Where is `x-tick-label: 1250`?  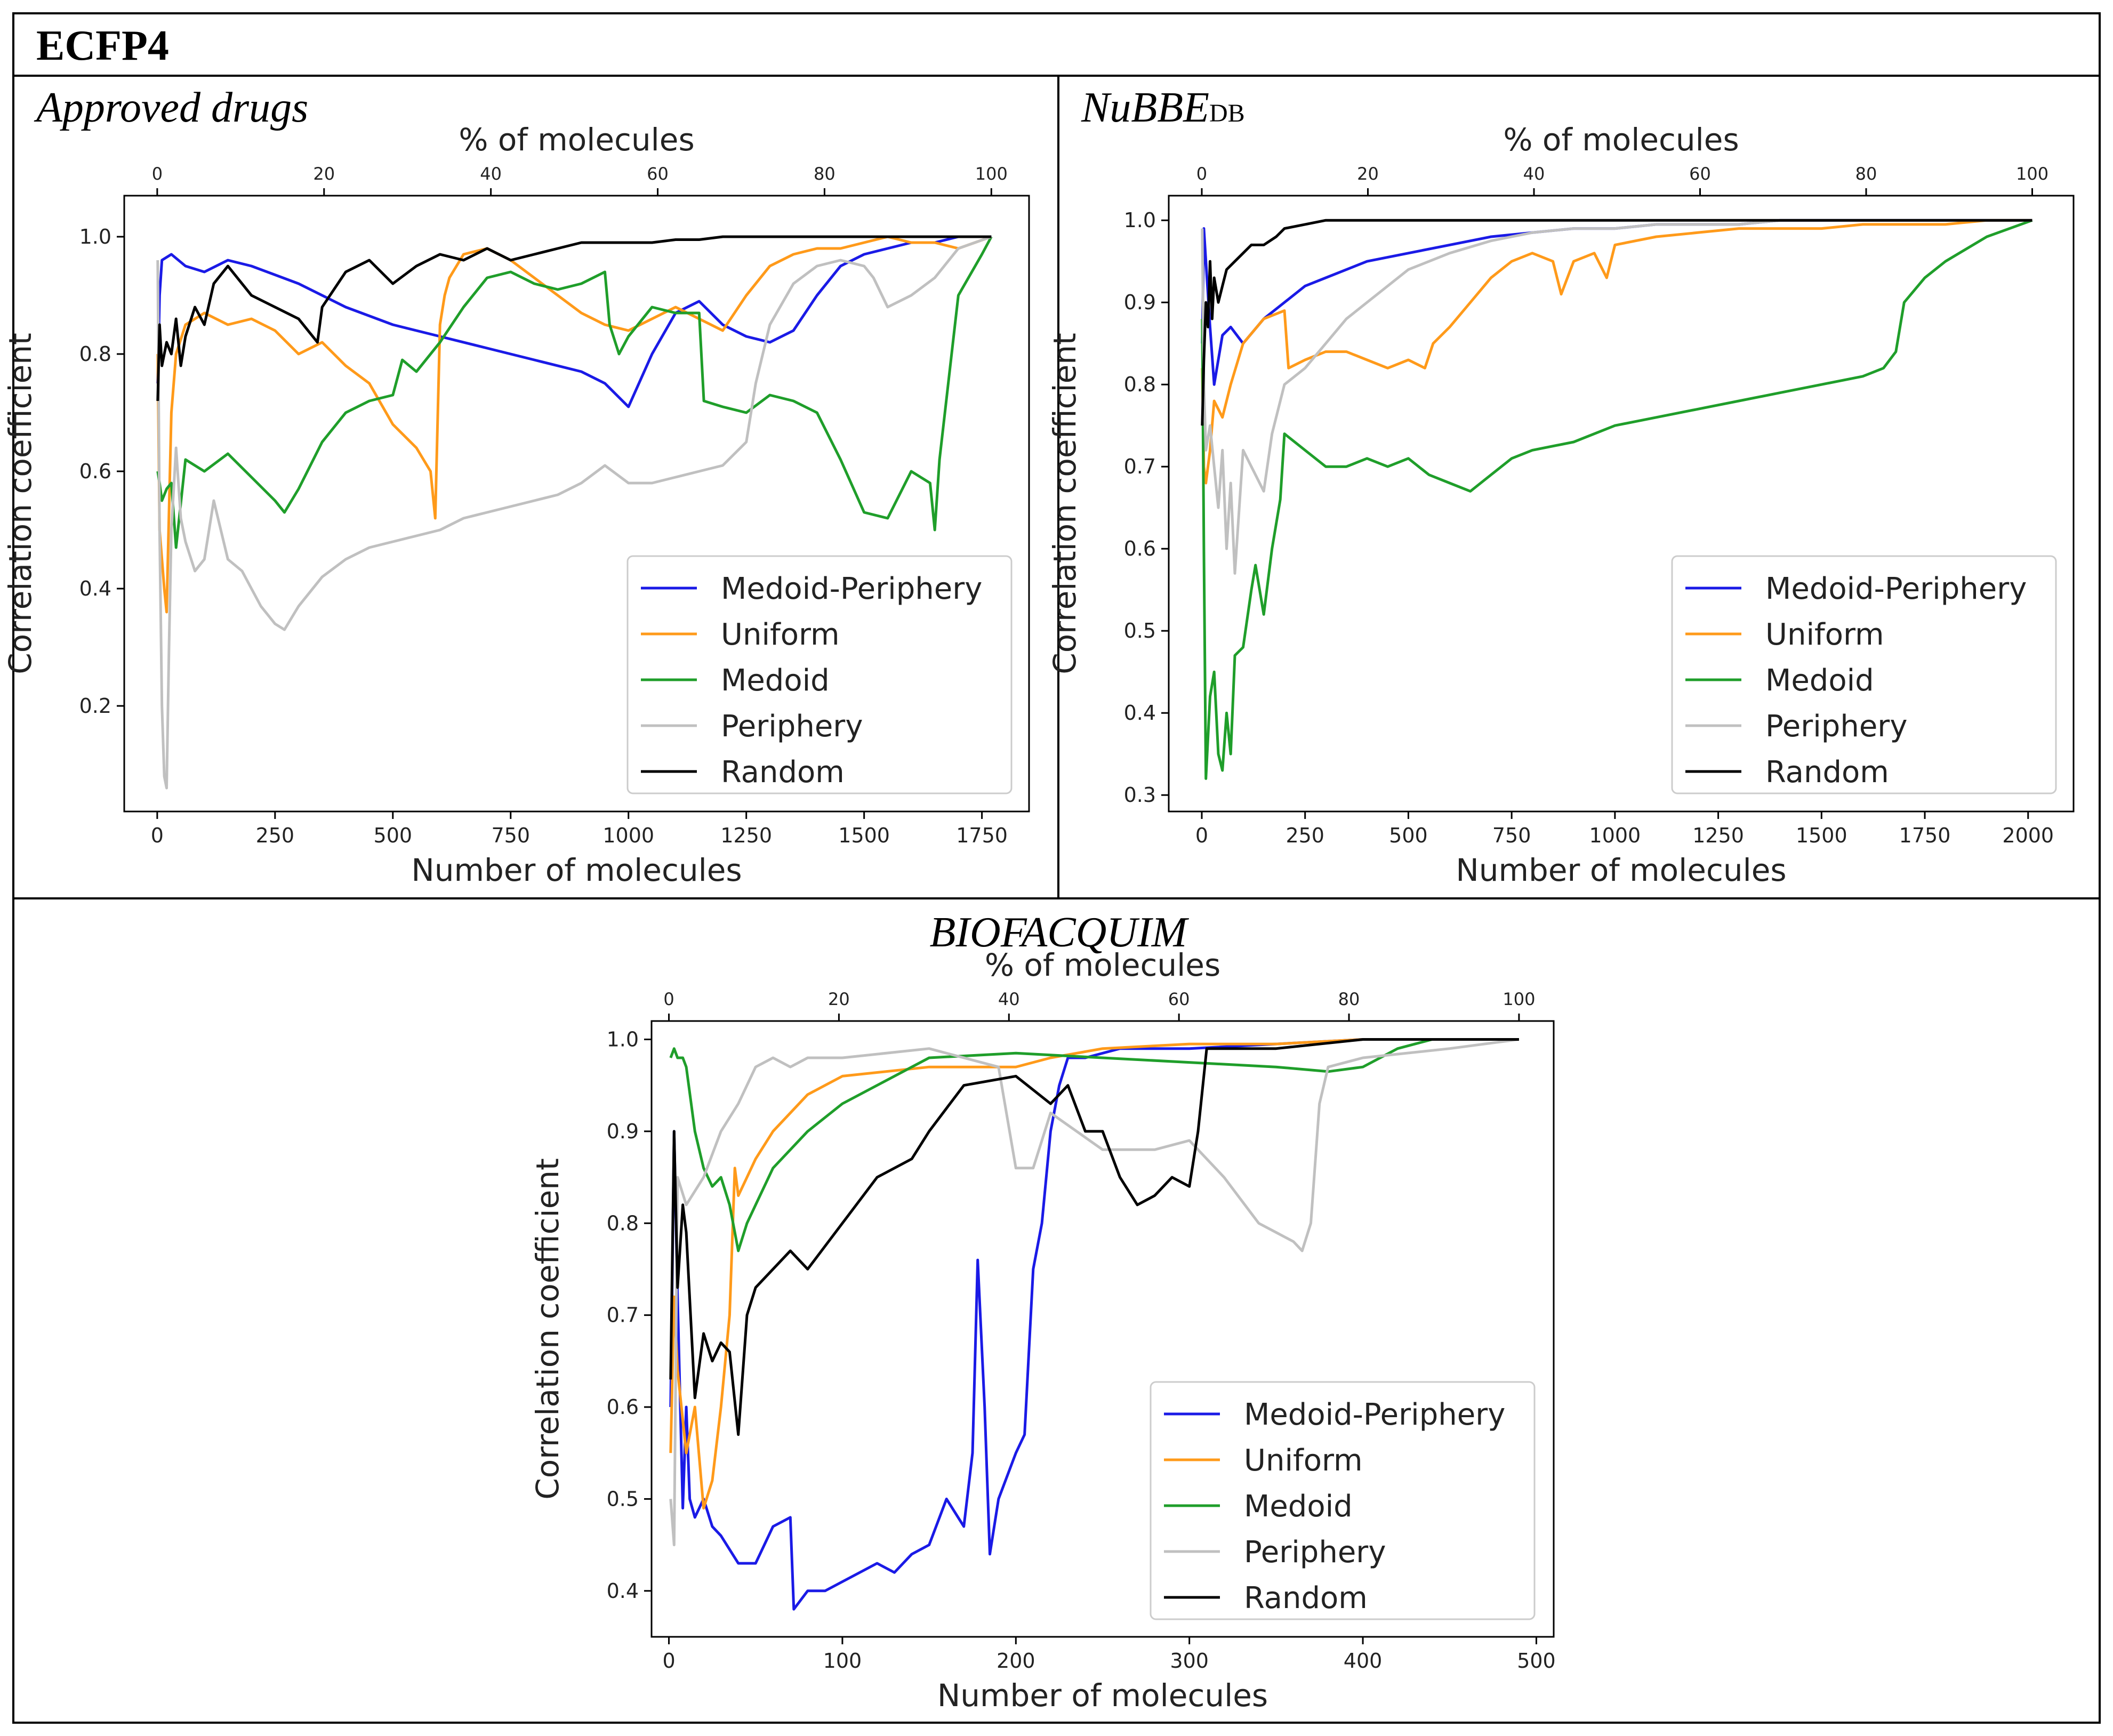 x-tick-label: 1250 is located at coordinates (1718, 835).